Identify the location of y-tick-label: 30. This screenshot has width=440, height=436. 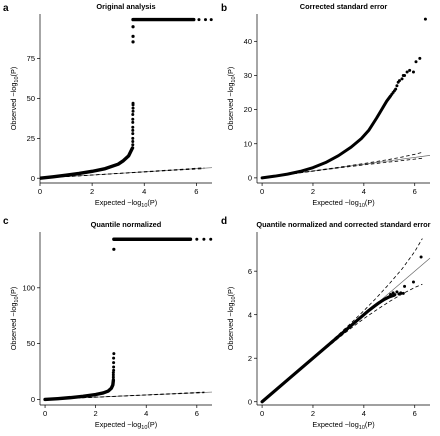
(248, 75).